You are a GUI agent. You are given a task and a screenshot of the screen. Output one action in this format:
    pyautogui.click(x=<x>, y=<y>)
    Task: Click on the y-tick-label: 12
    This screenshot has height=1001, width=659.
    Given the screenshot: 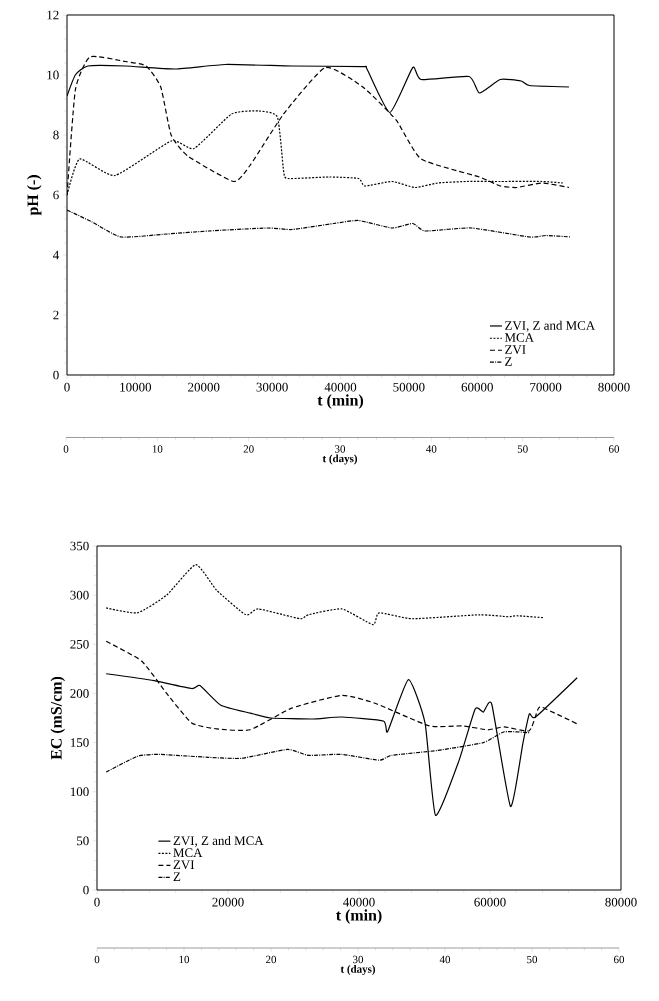 What is the action you would take?
    pyautogui.click(x=53, y=15)
    